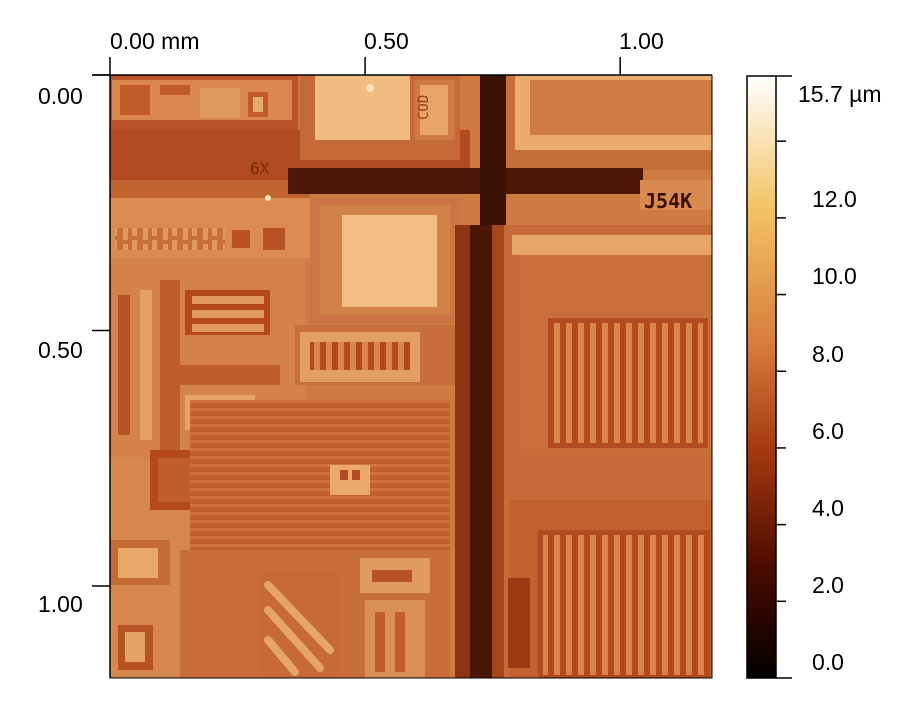  What do you see at coordinates (386, 41) in the screenshot?
I see `x-tick-label-1: 0.50` at bounding box center [386, 41].